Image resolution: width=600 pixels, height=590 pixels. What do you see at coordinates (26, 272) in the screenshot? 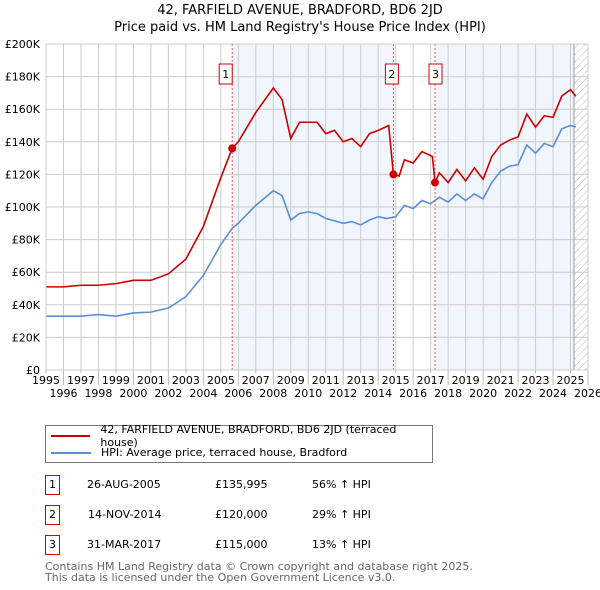
I see `y-tick-label: £60K` at bounding box center [26, 272].